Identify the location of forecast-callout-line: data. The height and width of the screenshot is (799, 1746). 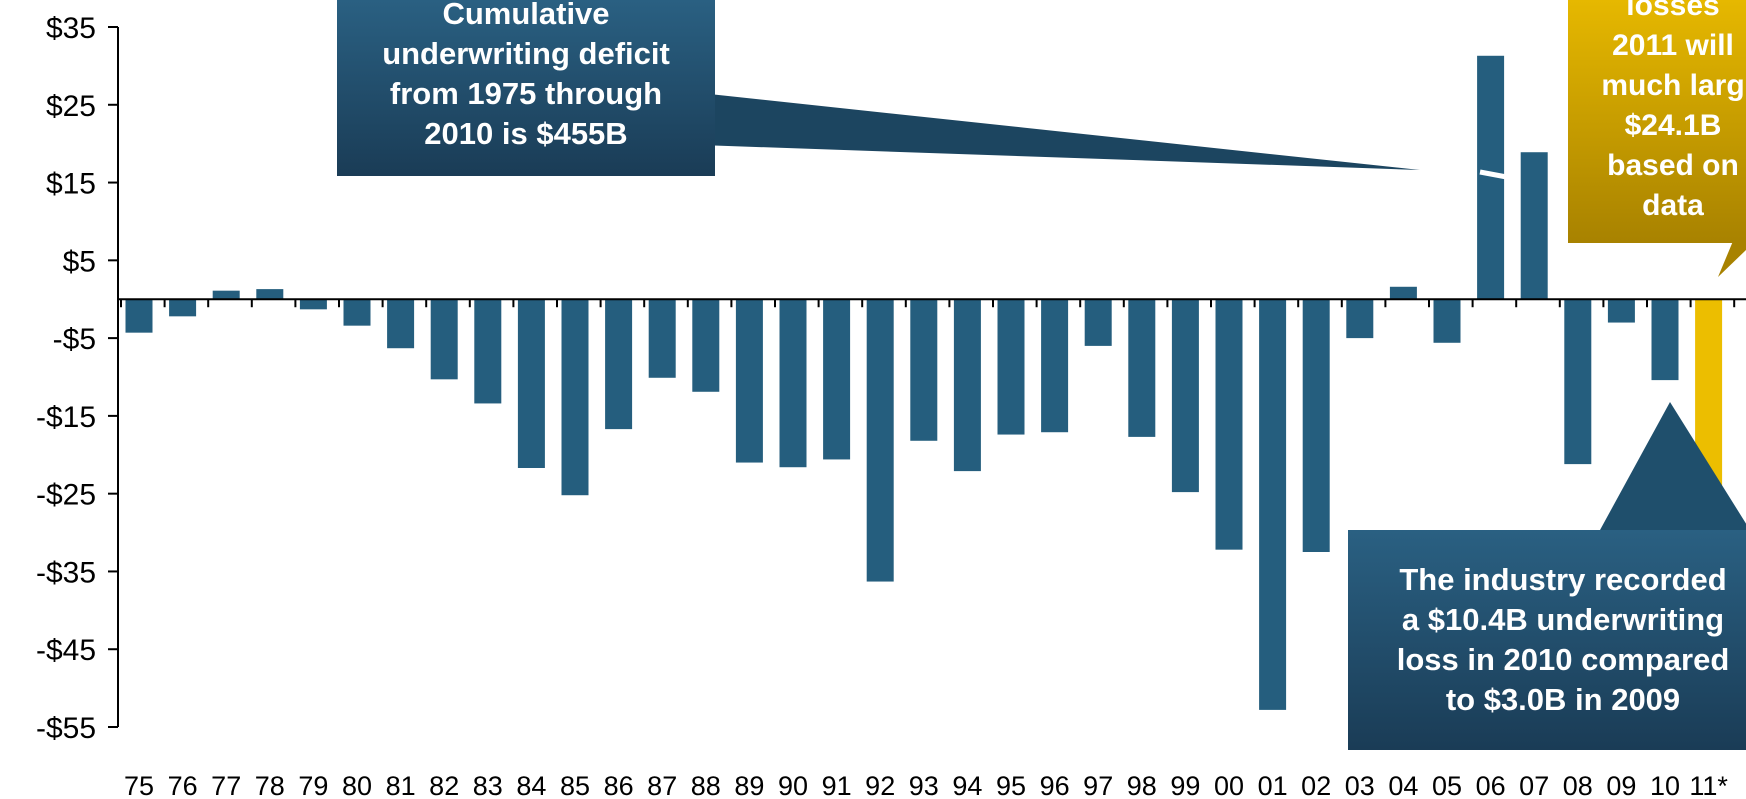
(1673, 205).